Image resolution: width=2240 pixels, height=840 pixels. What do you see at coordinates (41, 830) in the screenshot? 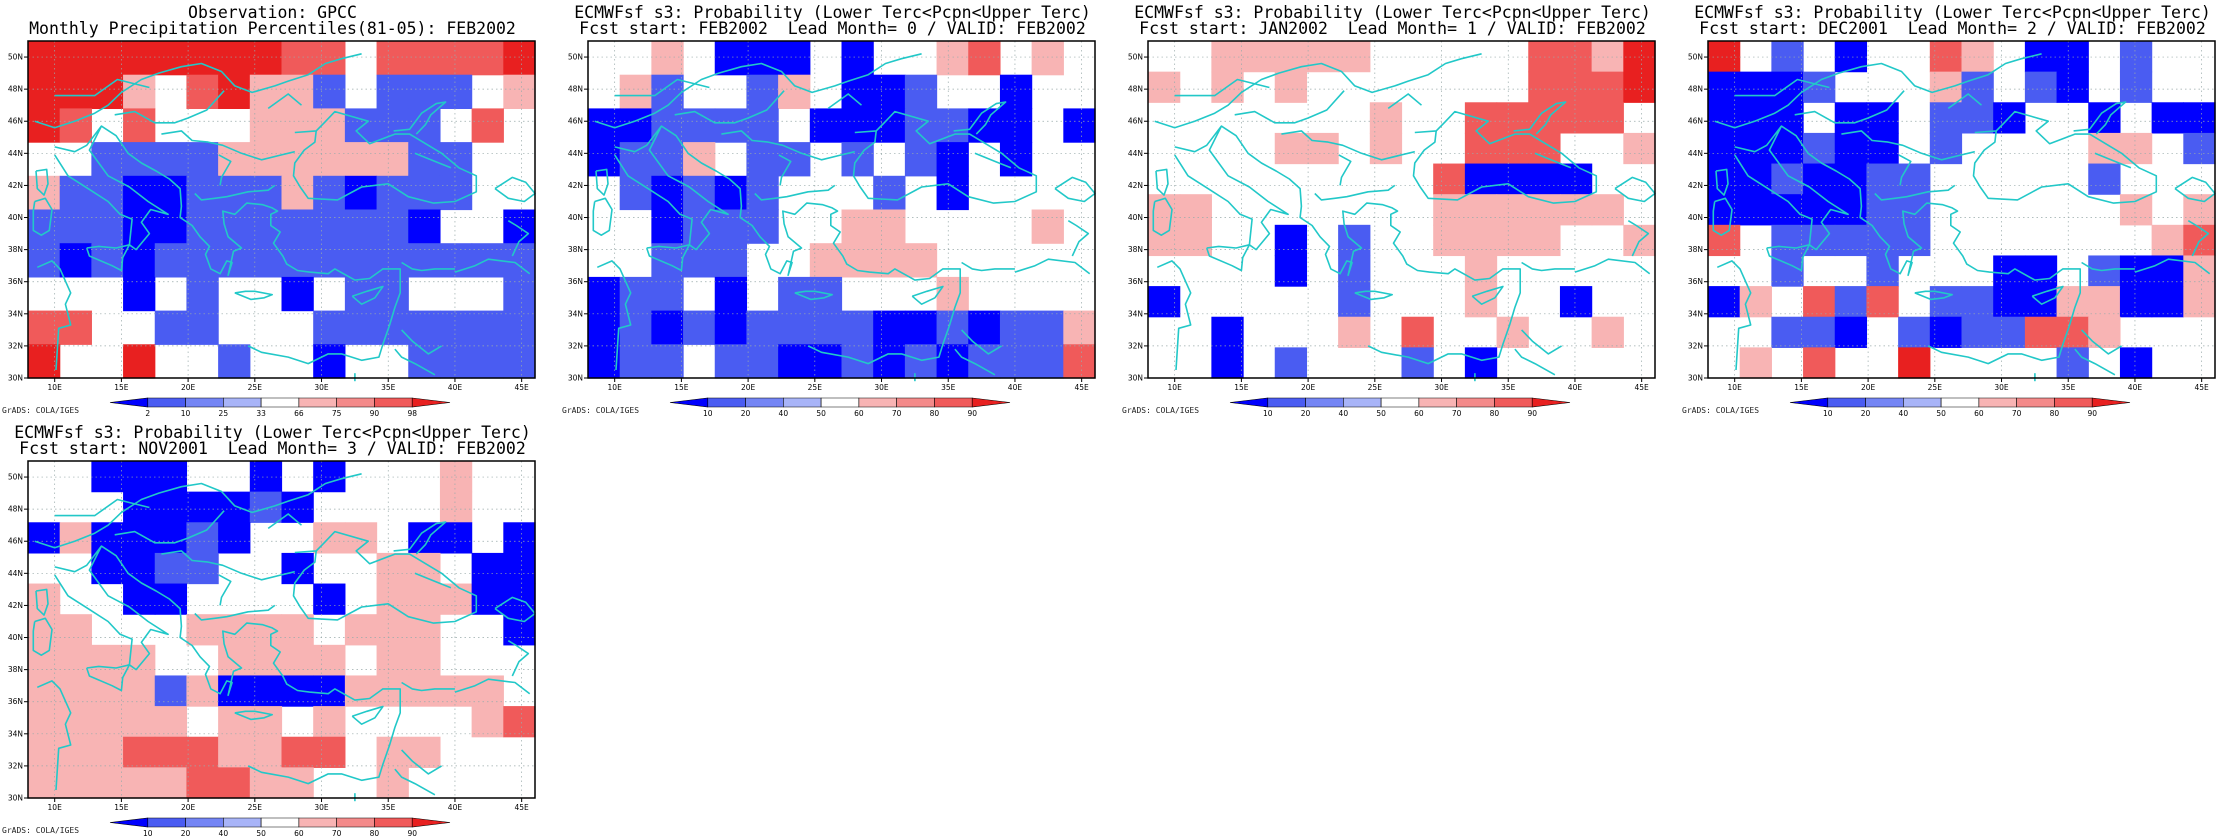
I see `grads-credit: GrADS: COLA/IGES` at bounding box center [41, 830].